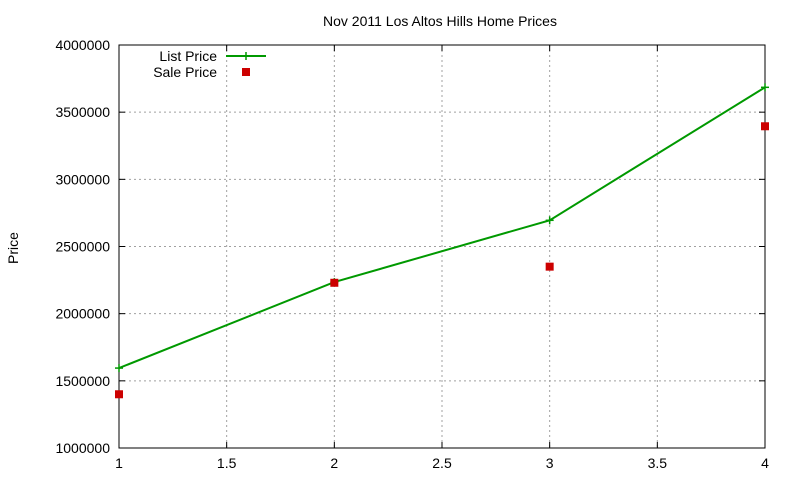 The image size is (800, 480). What do you see at coordinates (188, 56) in the screenshot?
I see `list-price-legend-label: List Price` at bounding box center [188, 56].